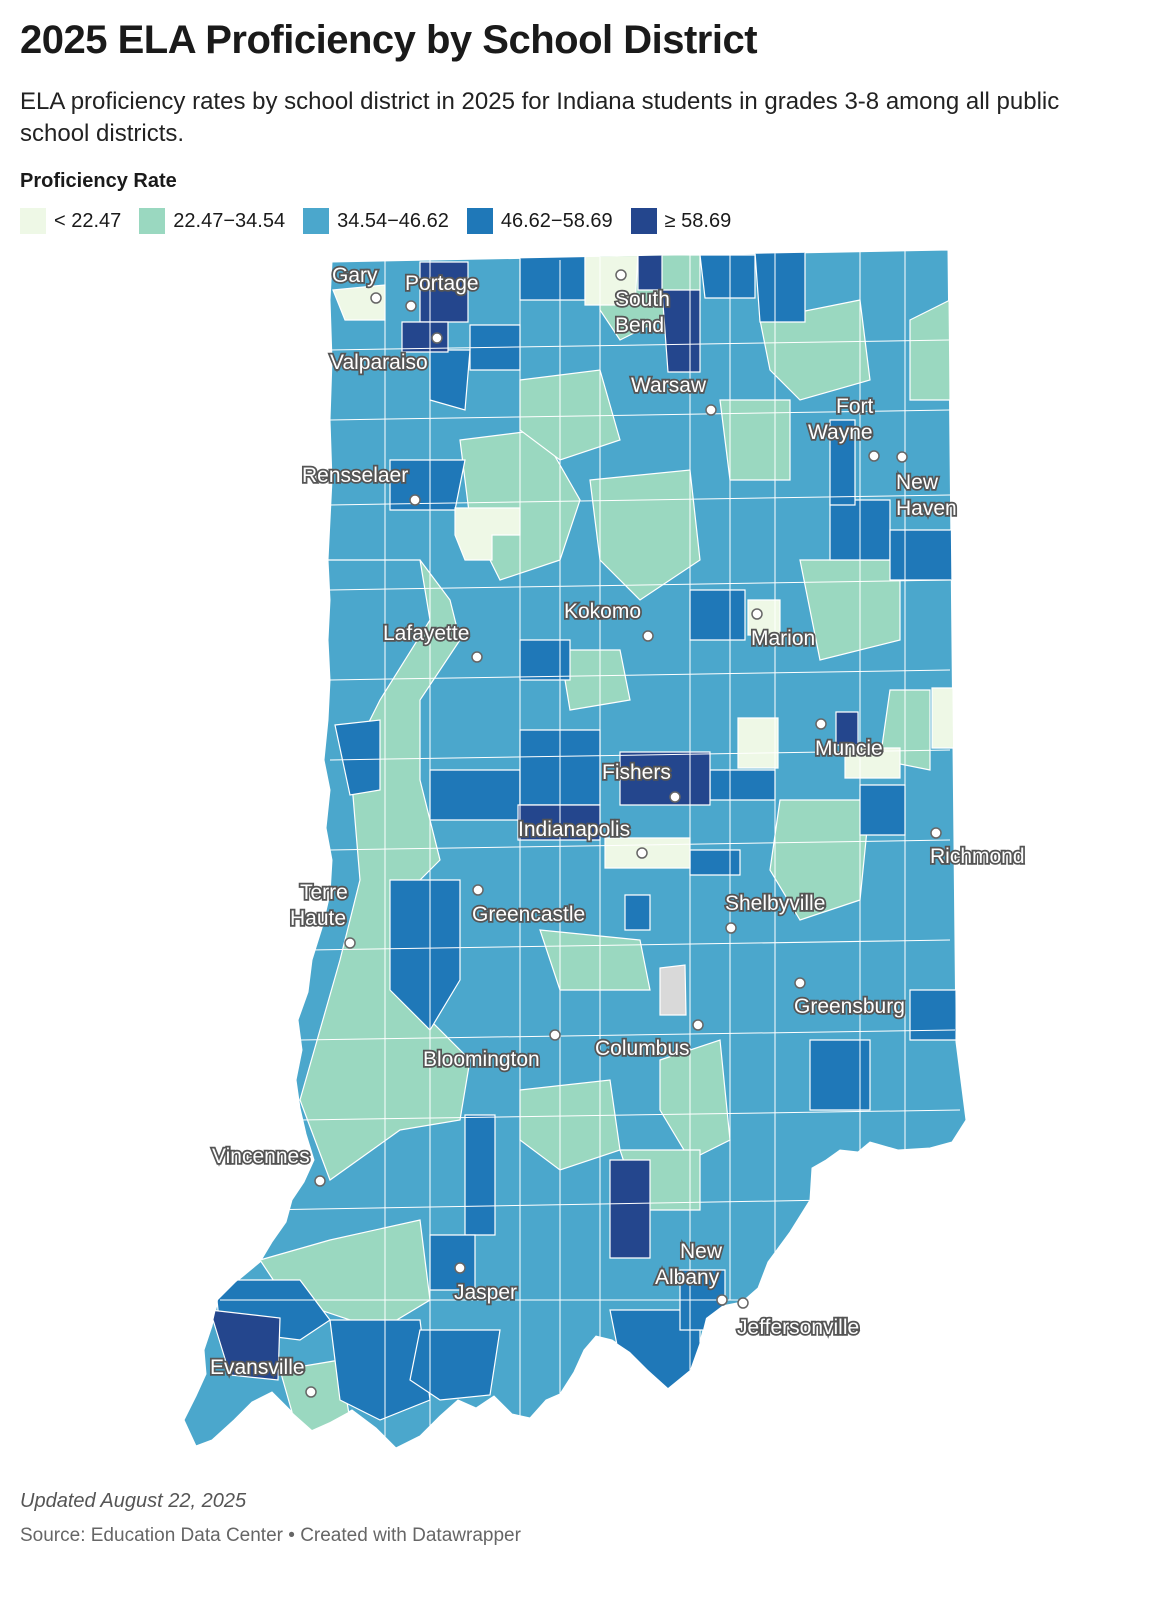 The height and width of the screenshot is (1600, 1171). I want to click on city-label-terre-haute-line-1: Terre, so click(324, 892).